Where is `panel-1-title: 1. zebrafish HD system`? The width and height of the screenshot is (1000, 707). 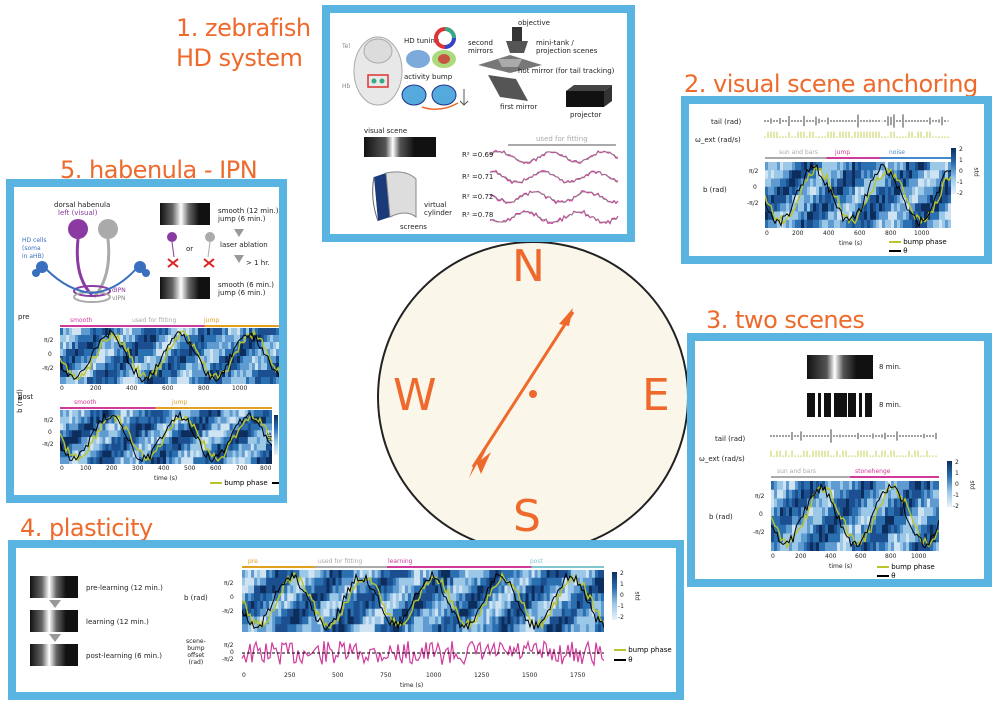
panel-1-title: 1. zebrafish HD system is located at coordinates (243, 43).